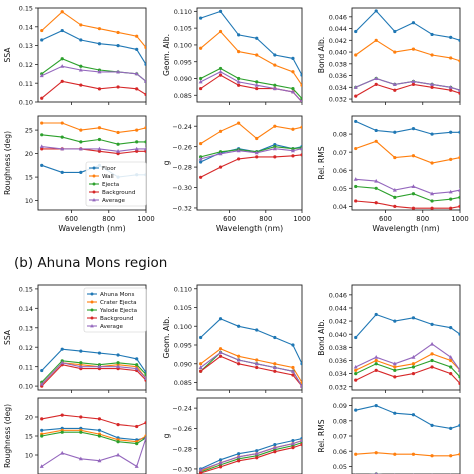 The height and width of the screenshot is (474, 474). Describe the element at coordinates (166, 435) in the screenshot. I see `y-axis-label: g` at that location.